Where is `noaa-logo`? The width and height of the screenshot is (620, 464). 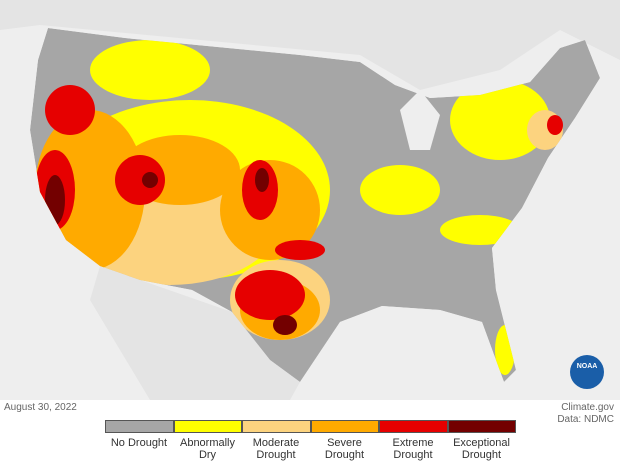
noaa-logo is located at coordinates (587, 372).